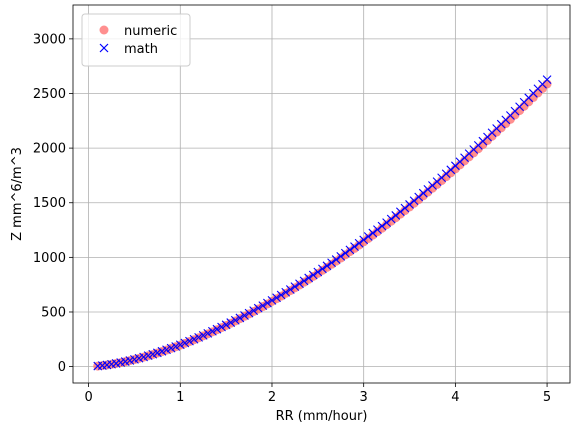  I want to click on y-tick-label: 0, so click(62, 367).